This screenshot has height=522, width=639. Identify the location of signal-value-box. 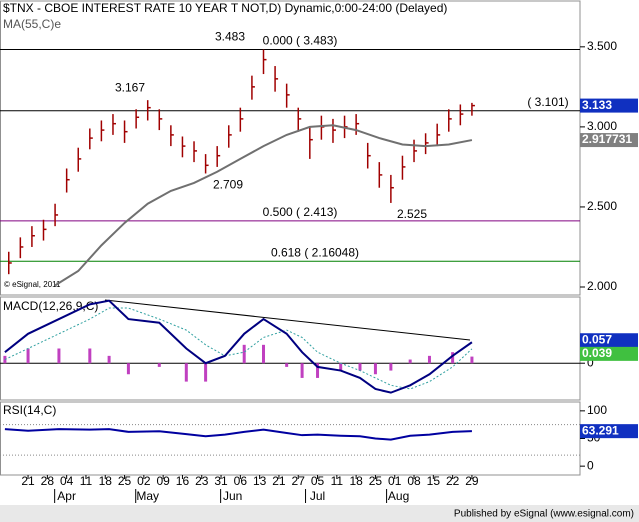
(609, 353).